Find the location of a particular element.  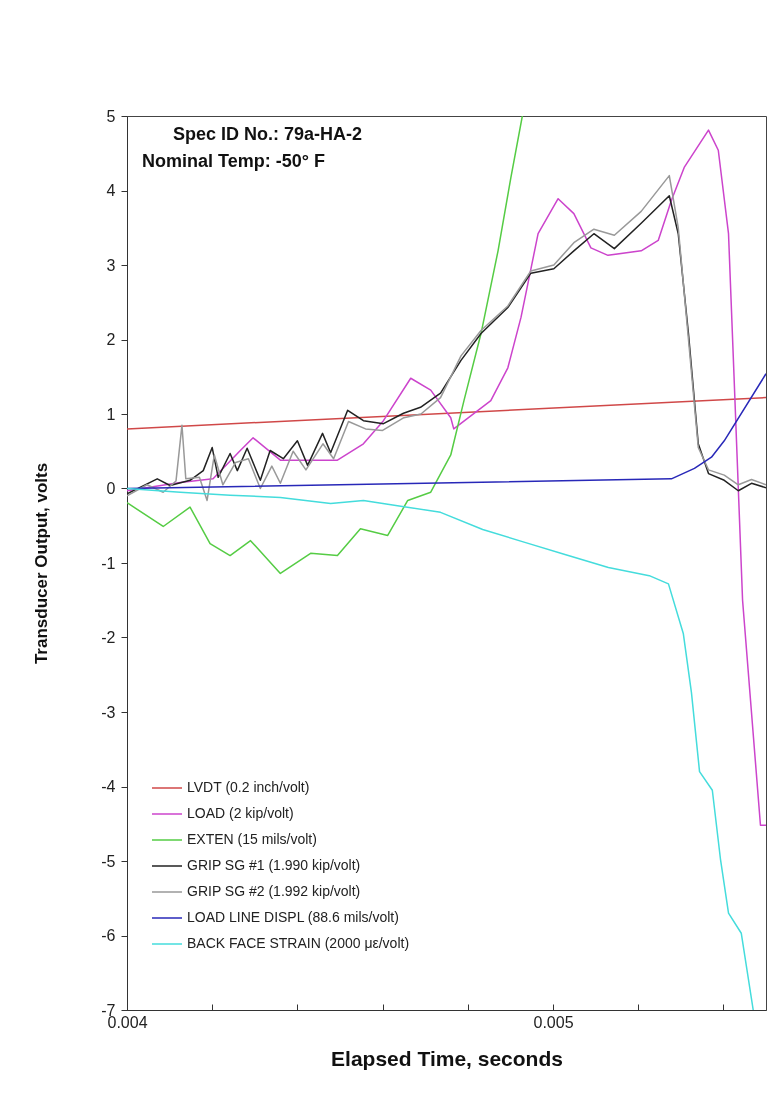

y-tick-label: 1 is located at coordinates (111, 414).